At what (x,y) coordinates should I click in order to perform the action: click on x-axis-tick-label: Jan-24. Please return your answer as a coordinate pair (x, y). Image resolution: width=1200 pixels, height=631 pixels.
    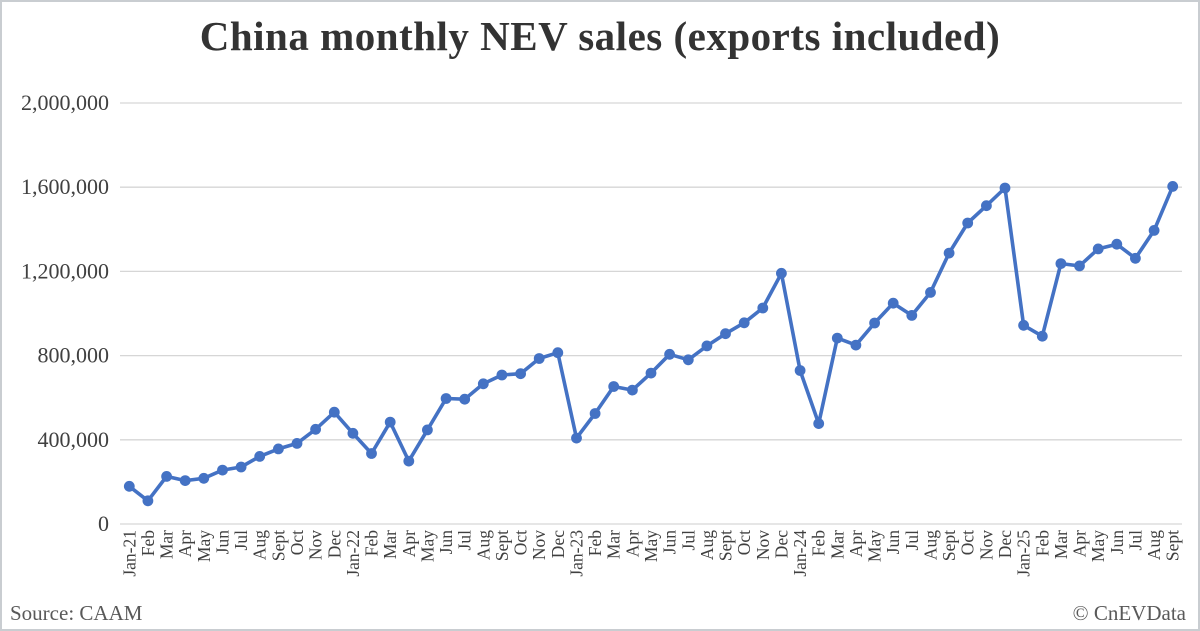
    Looking at the image, I should click on (800, 553).